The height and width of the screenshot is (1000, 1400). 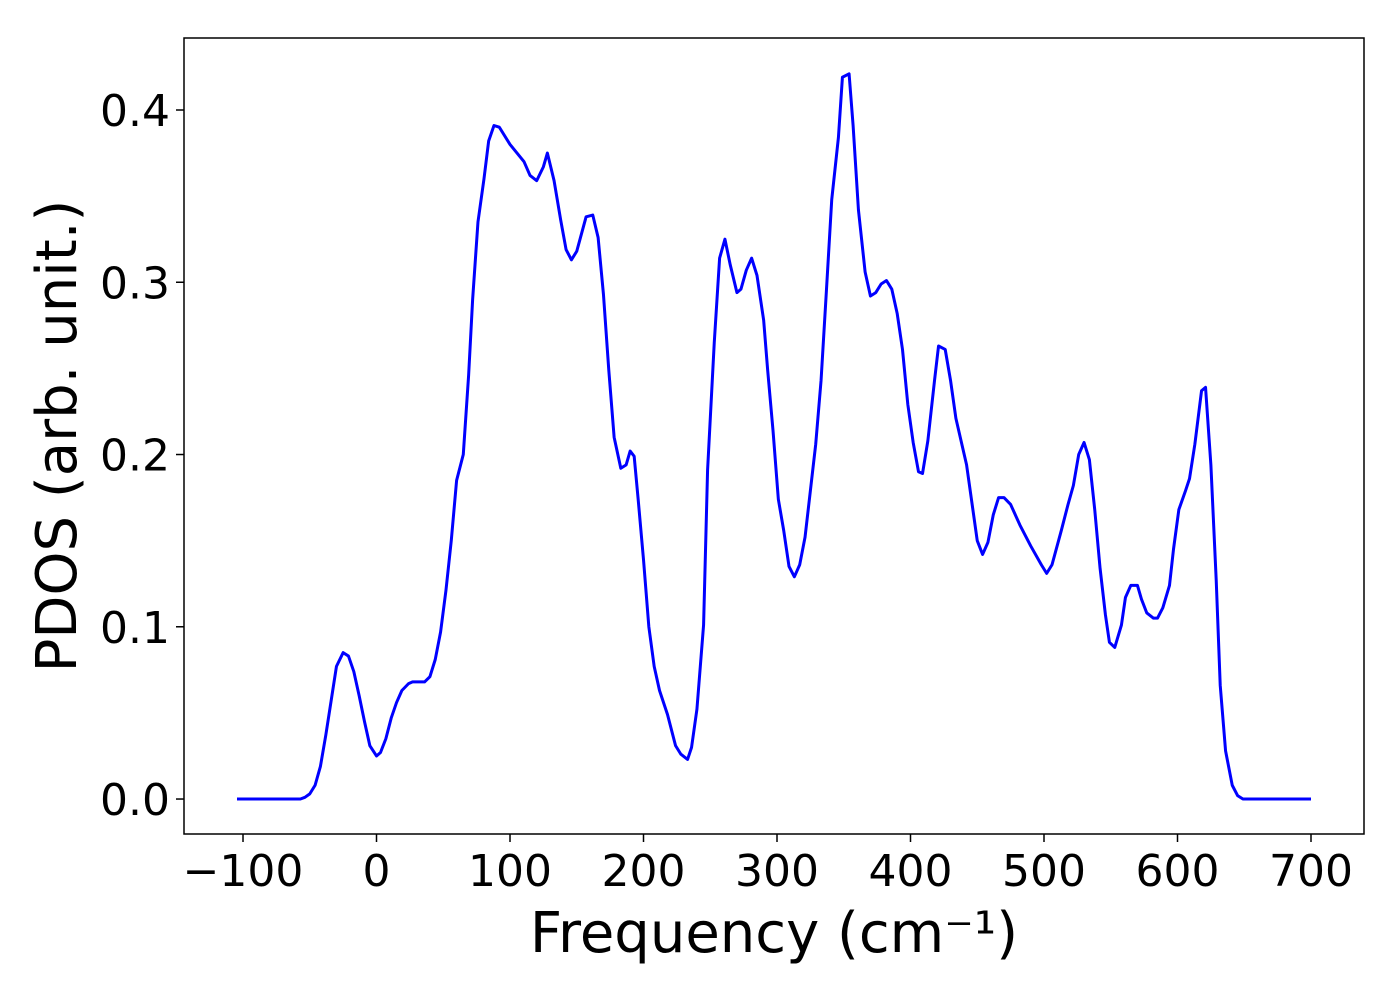 What do you see at coordinates (510, 871) in the screenshot?
I see `x-tick-label: 100` at bounding box center [510, 871].